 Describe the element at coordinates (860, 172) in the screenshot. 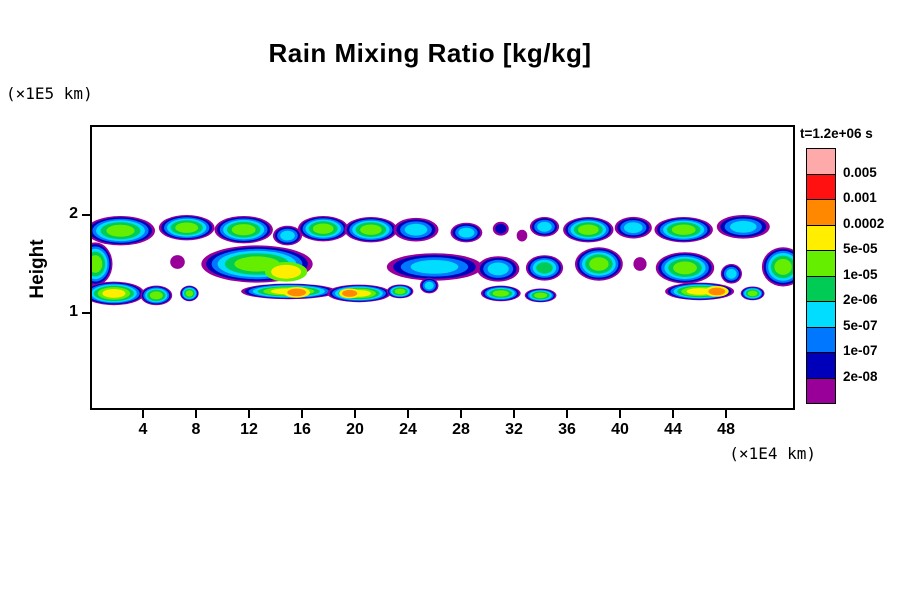

I see `colorbar-level-label: 0.005` at that location.